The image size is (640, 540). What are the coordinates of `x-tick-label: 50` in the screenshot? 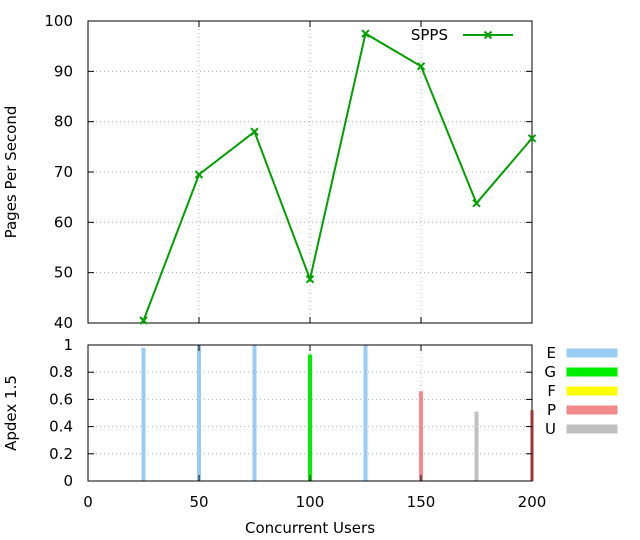 It's located at (198, 502).